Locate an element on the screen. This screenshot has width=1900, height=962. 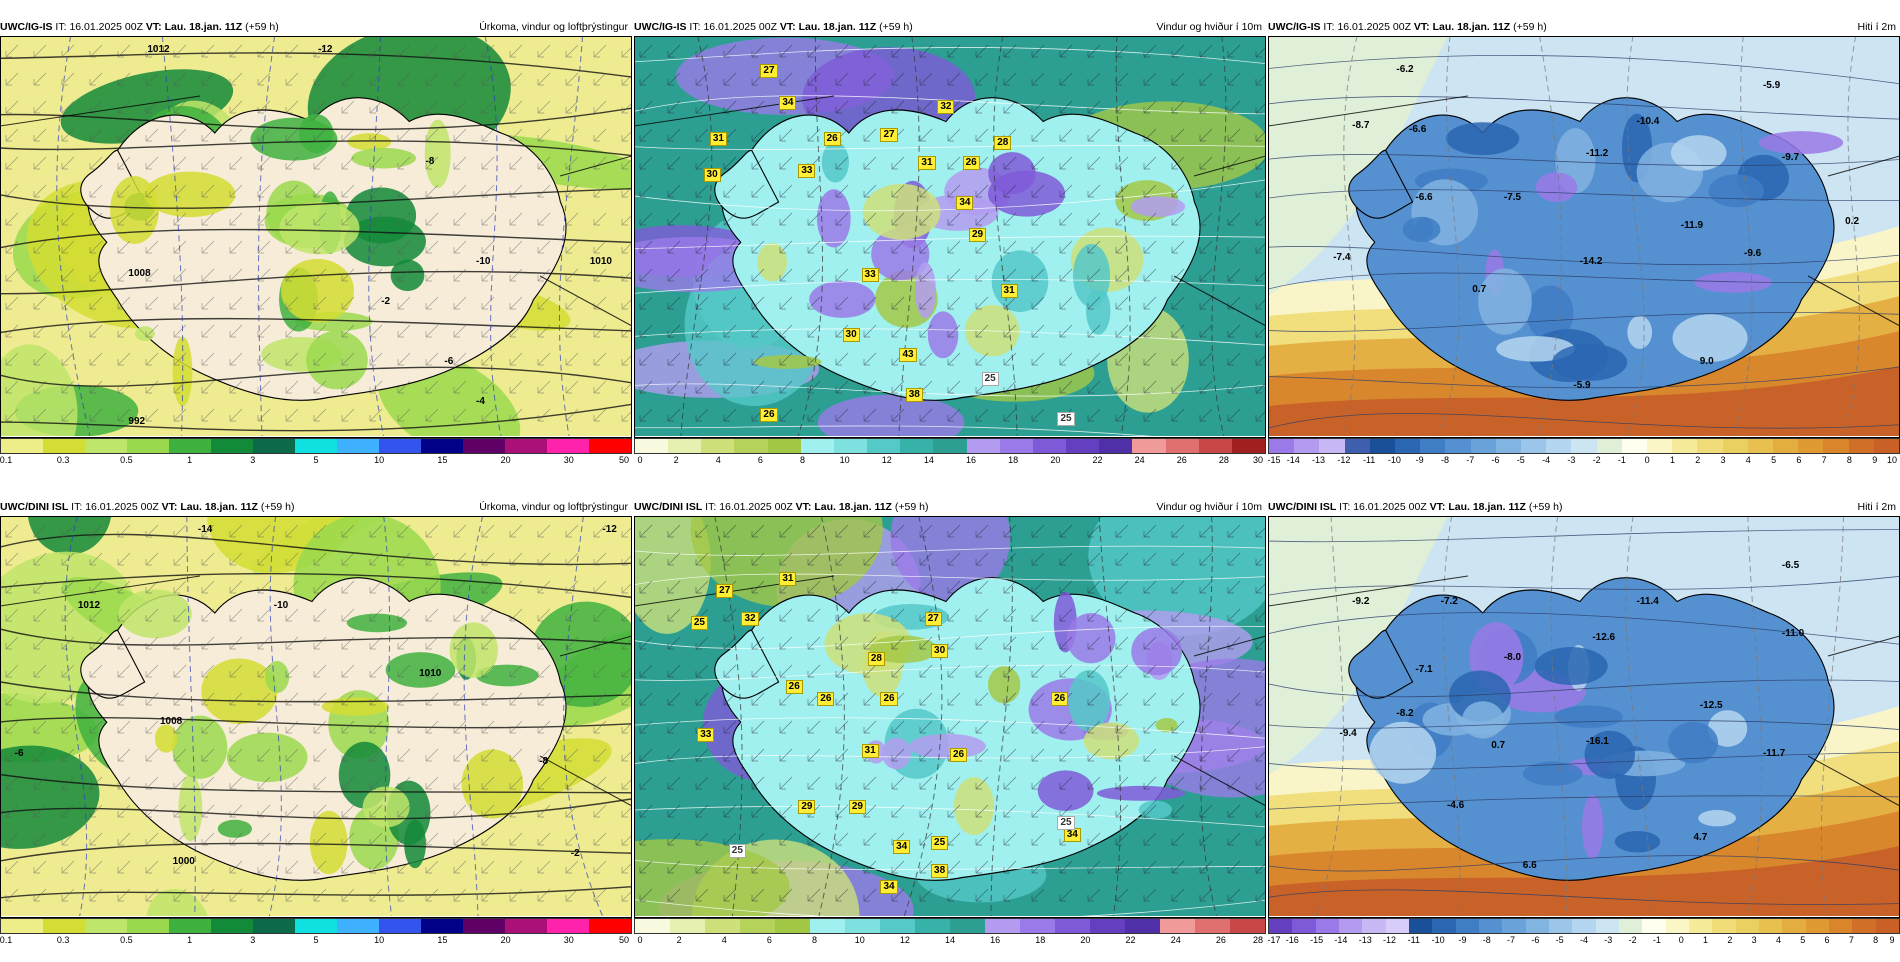
color-legend: 0 2 4 6 8 10 12 14 16 18 20 22 24 26 28 is located at coordinates (950, 940).